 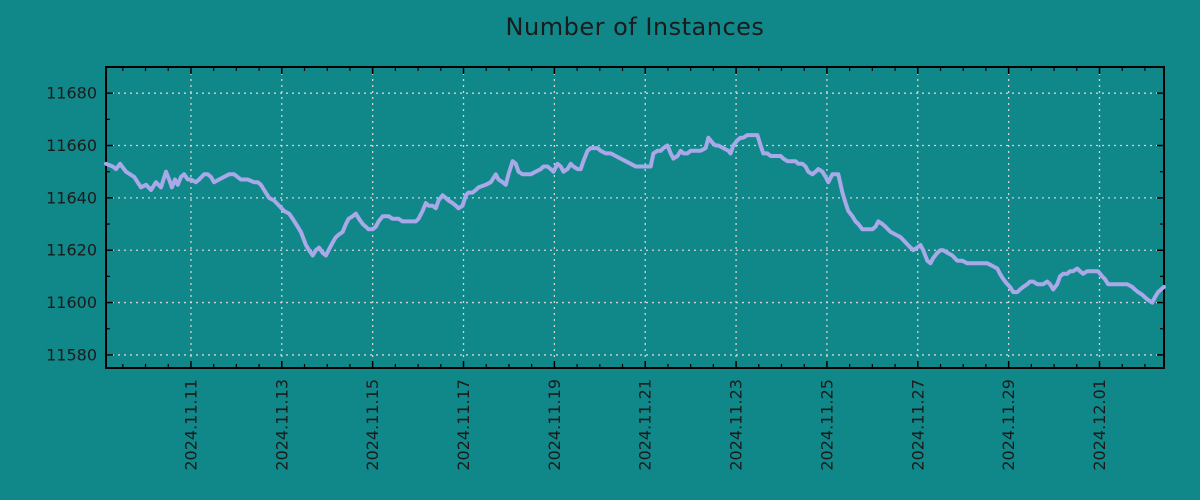 I want to click on x-tick-label: 2024.11.19, so click(x=554, y=425).